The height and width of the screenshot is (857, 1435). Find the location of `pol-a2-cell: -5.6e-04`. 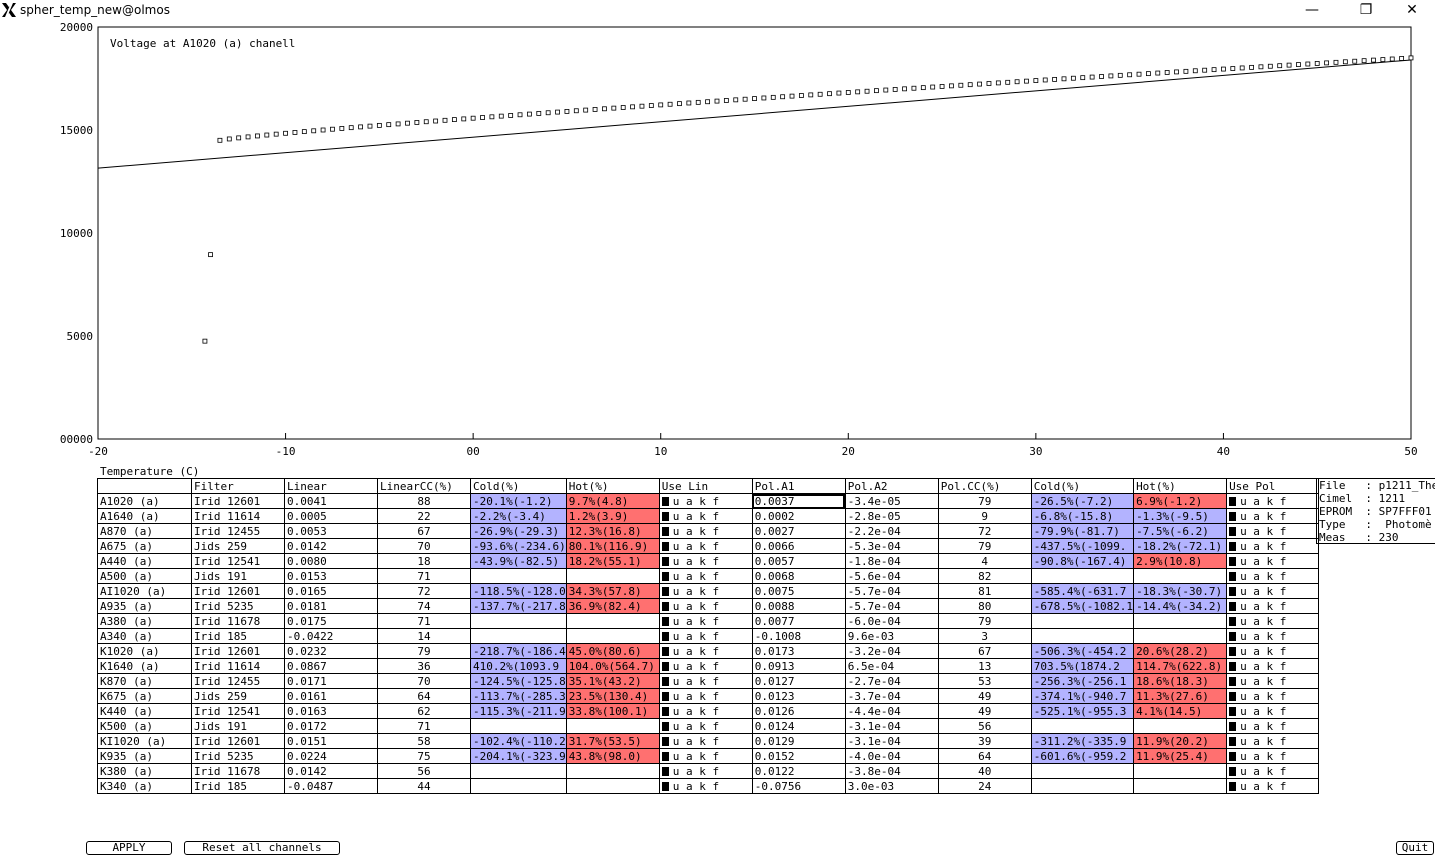

pol-a2-cell: -5.6e-04 is located at coordinates (891, 576).